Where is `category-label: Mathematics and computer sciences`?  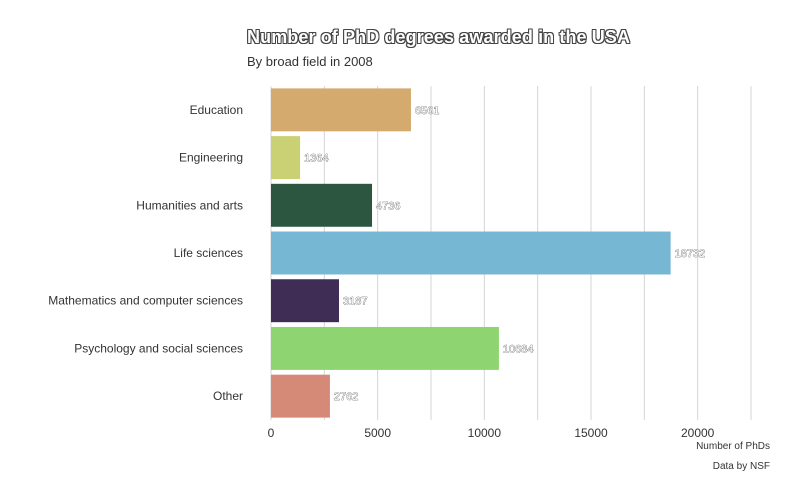
category-label: Mathematics and computer sciences is located at coordinates (145, 301).